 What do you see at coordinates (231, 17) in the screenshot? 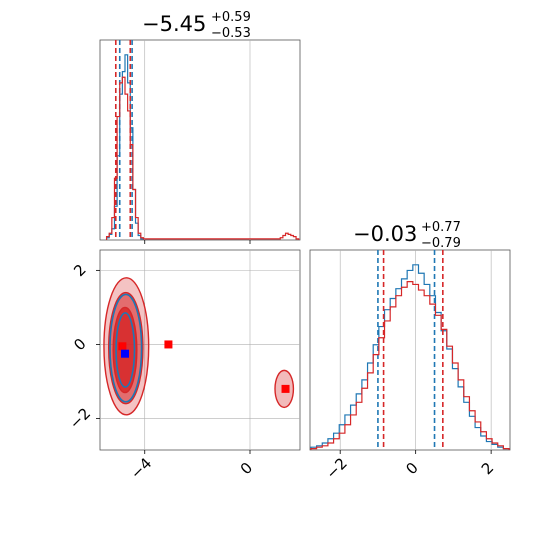
I see `title-param-1-plus: +0.59` at bounding box center [231, 17].